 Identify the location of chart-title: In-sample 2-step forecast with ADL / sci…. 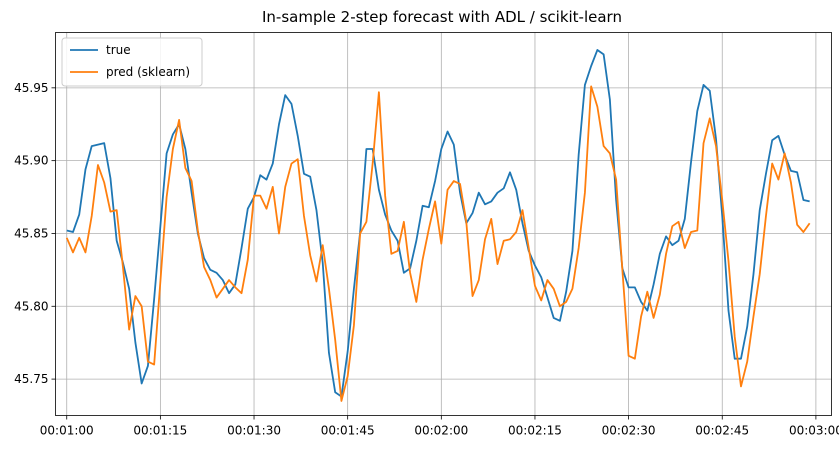
(442, 17).